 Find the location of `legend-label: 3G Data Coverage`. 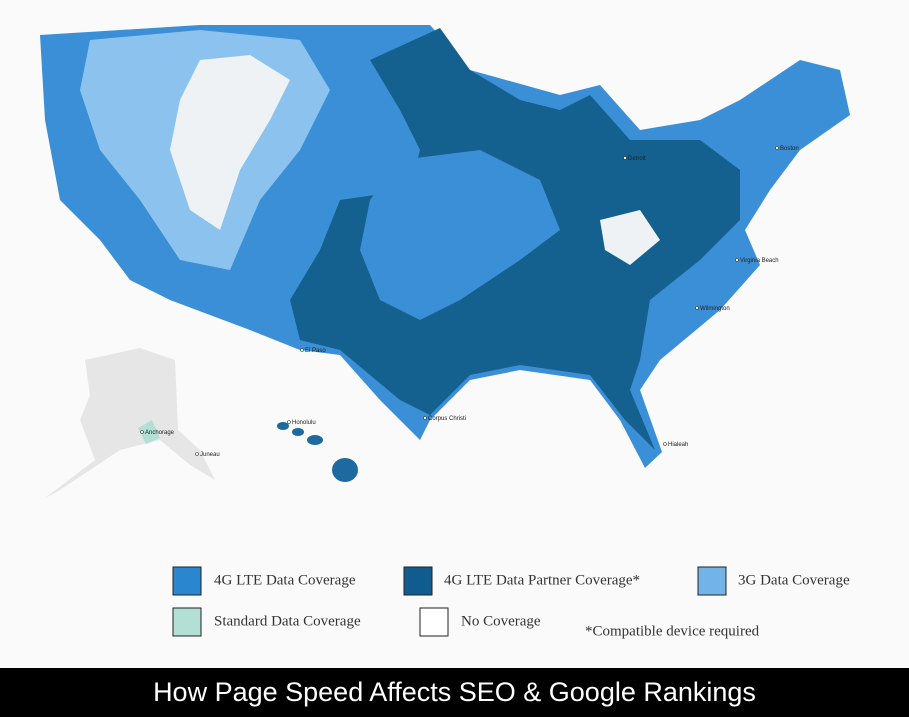

legend-label: 3G Data Coverage is located at coordinates (794, 580).